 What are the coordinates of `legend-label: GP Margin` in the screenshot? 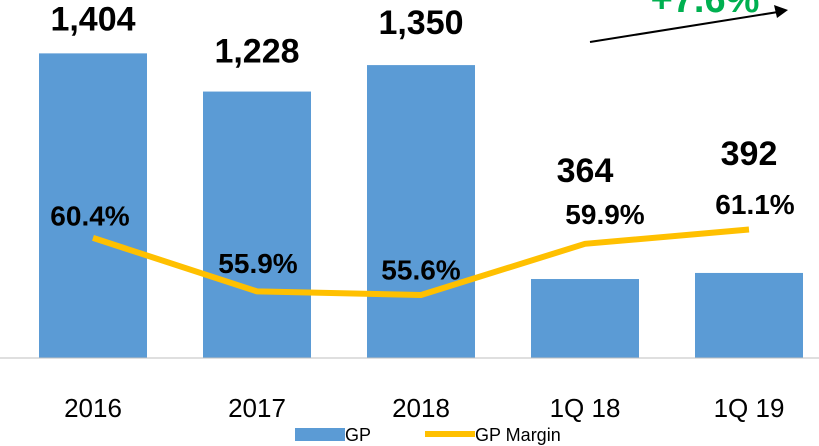 It's located at (518, 435).